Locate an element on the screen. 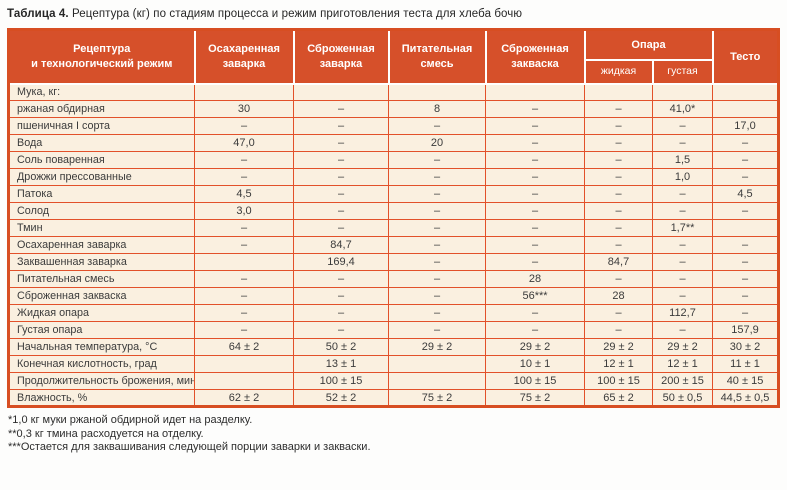 The height and width of the screenshot is (490, 787). table-row: Дрожжи прессованные – – – – –1,0– is located at coordinates (393, 177).